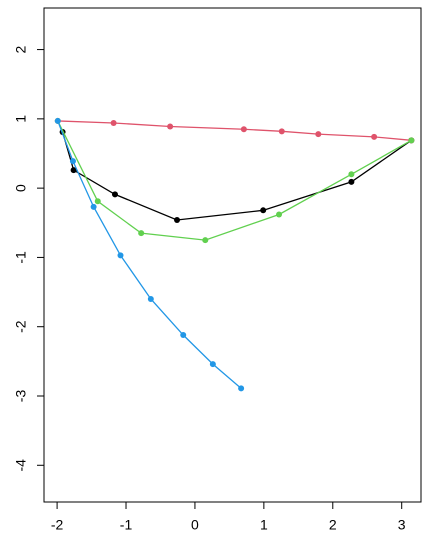 The width and height of the screenshot is (437, 555). Describe the element at coordinates (57, 525) in the screenshot. I see `x-tick-label: -2` at that location.